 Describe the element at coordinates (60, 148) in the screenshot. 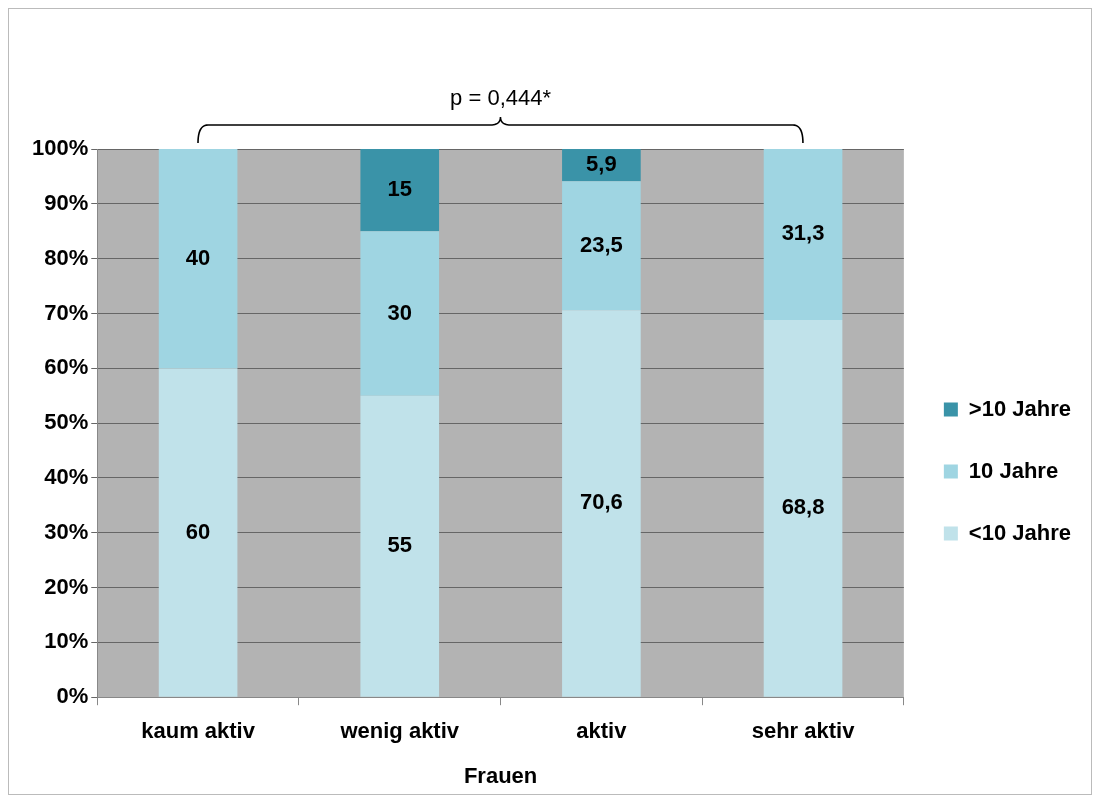

I see `y-tick-label: 100%` at that location.